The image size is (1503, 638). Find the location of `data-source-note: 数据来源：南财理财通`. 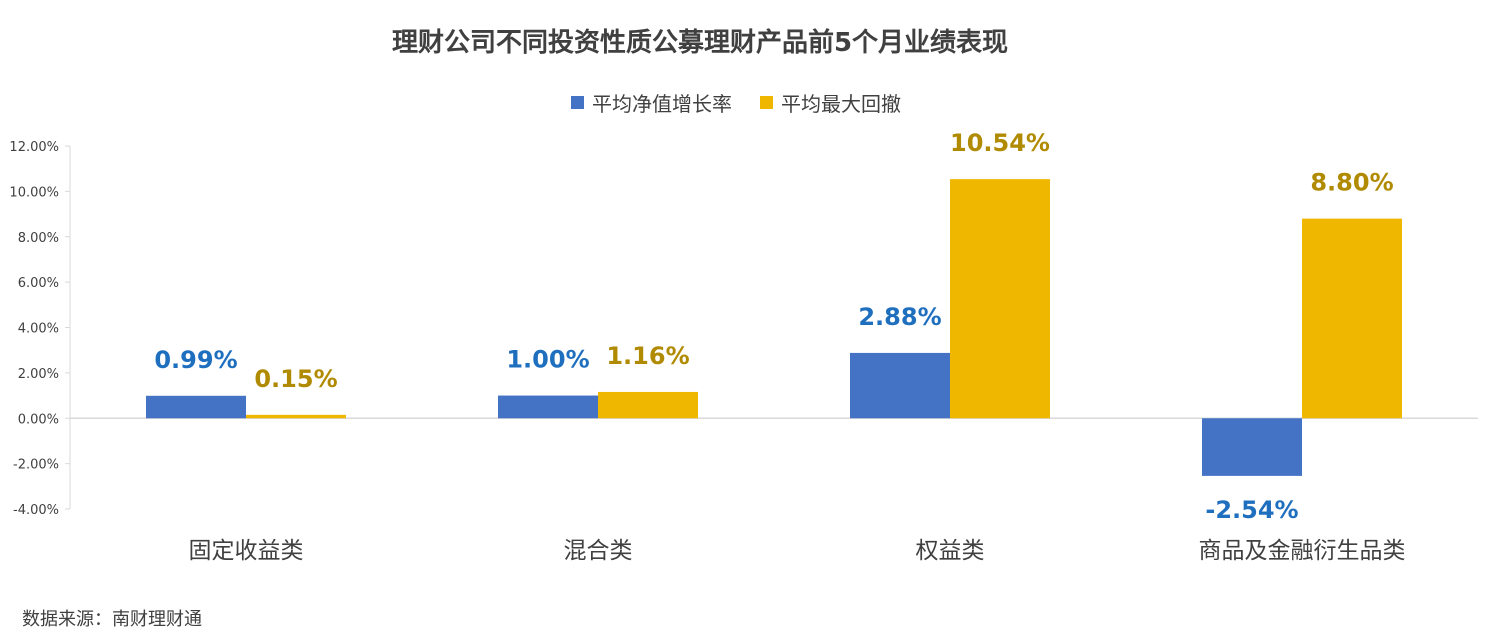

data-source-note: 数据来源：南财理财通 is located at coordinates (112, 619).